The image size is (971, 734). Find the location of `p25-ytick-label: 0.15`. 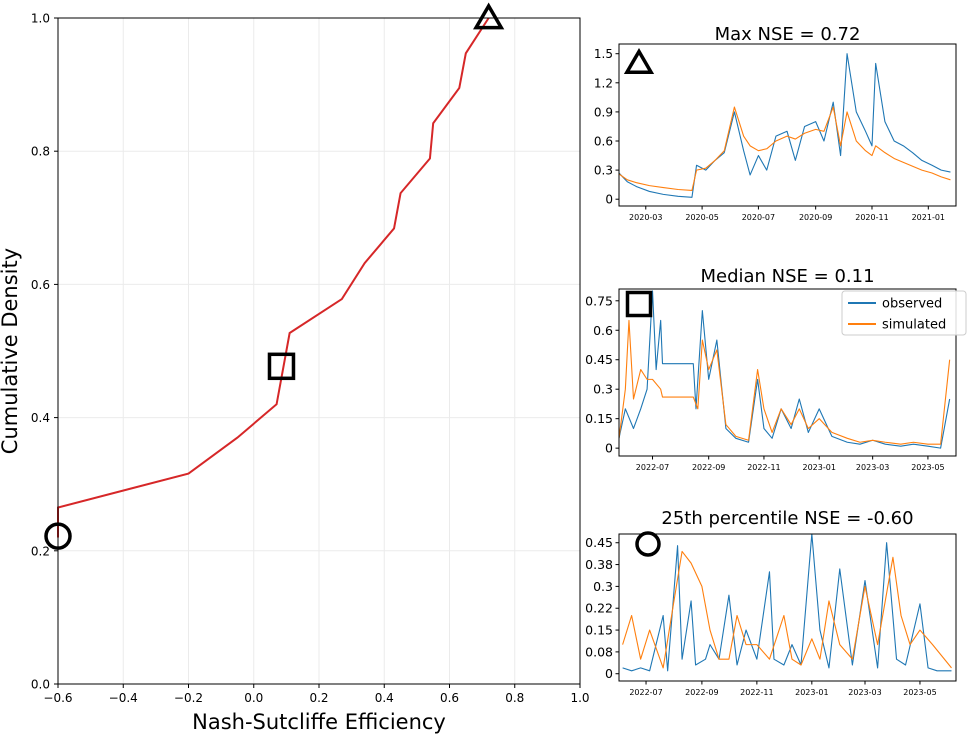

p25-ytick-label: 0.15 is located at coordinates (599, 630).